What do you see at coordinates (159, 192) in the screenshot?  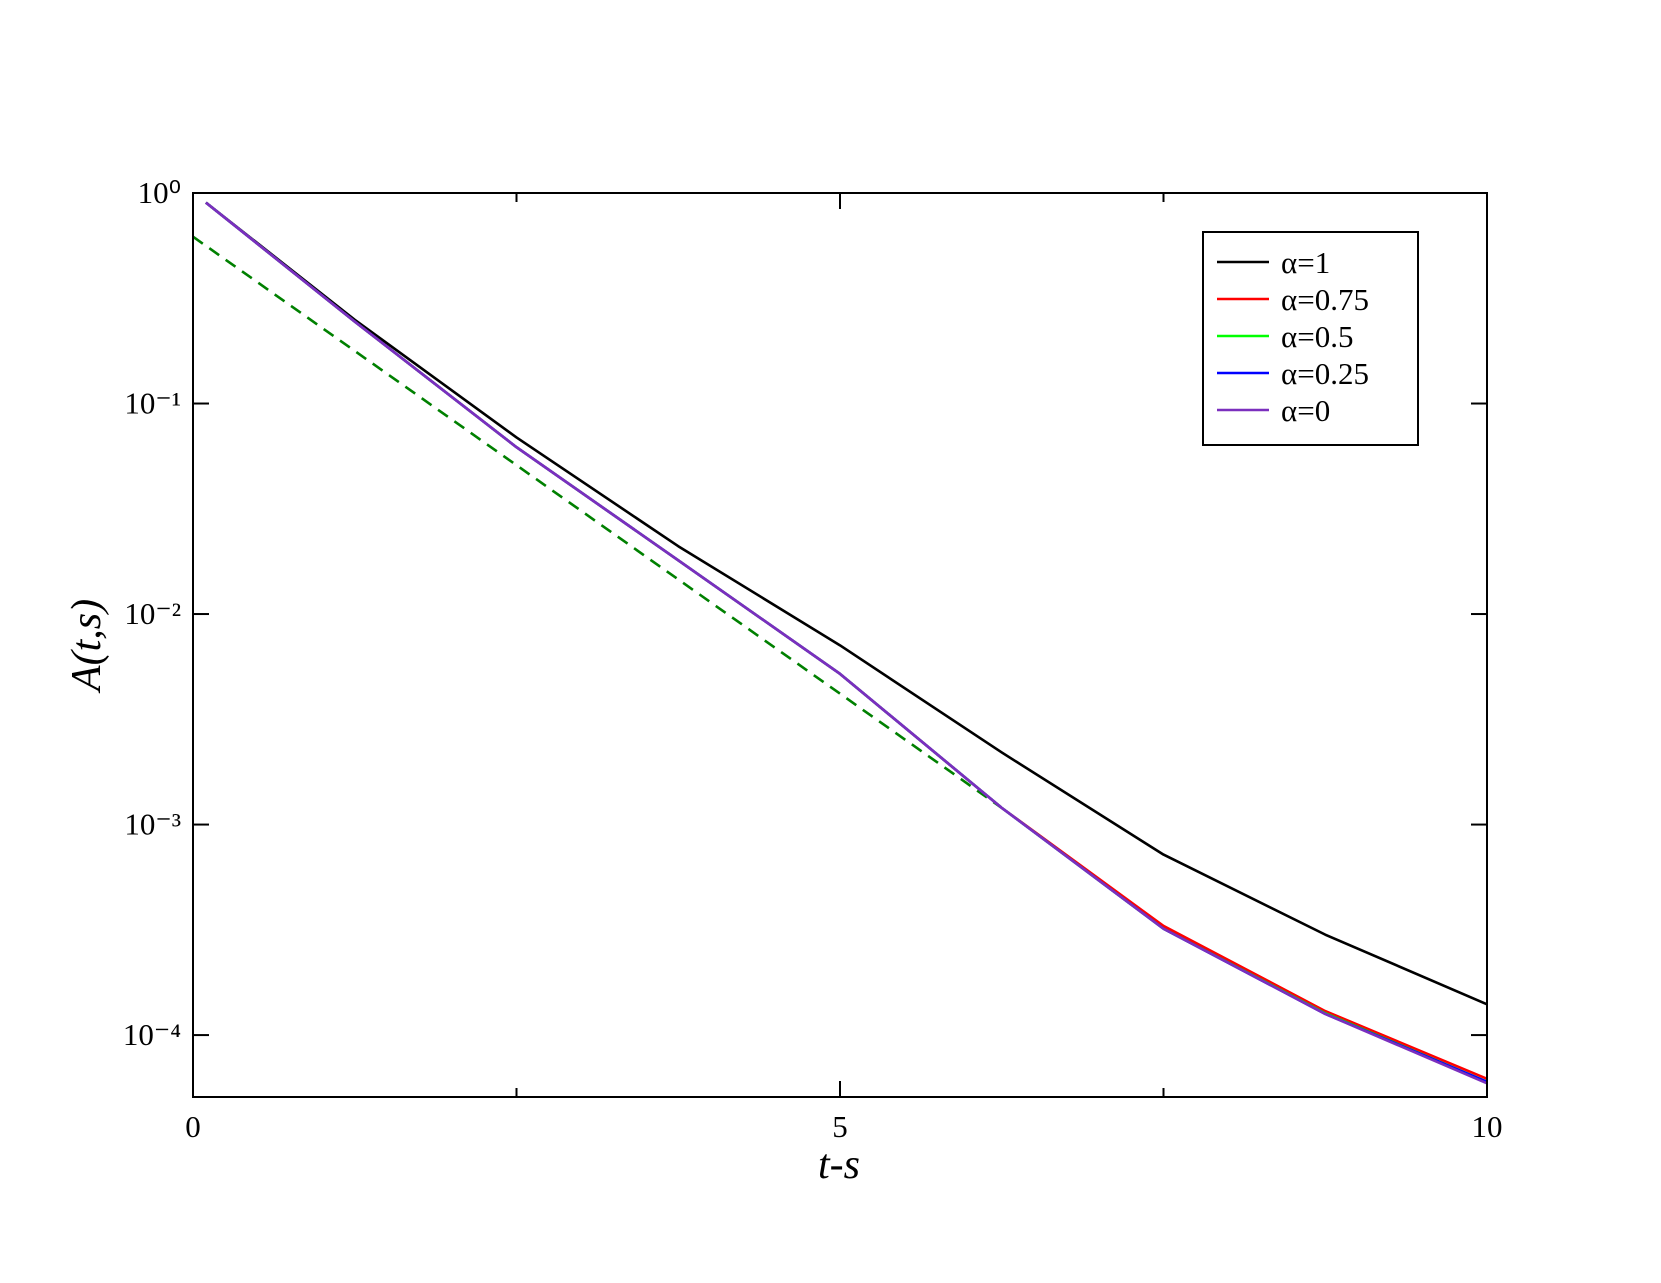 I see `y-tick-label: 10⁰` at bounding box center [159, 192].